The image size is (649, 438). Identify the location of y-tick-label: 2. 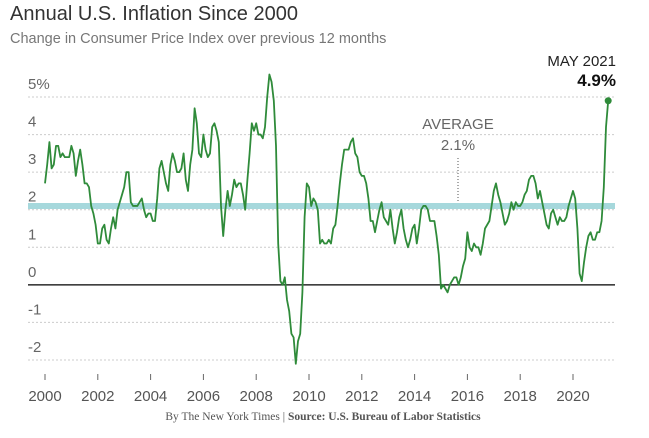
(32, 197).